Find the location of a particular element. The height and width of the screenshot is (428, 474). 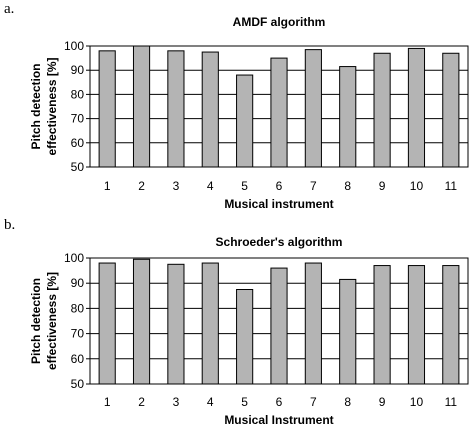

chart-b-title: Schroeder's algorithm is located at coordinates (279, 242).